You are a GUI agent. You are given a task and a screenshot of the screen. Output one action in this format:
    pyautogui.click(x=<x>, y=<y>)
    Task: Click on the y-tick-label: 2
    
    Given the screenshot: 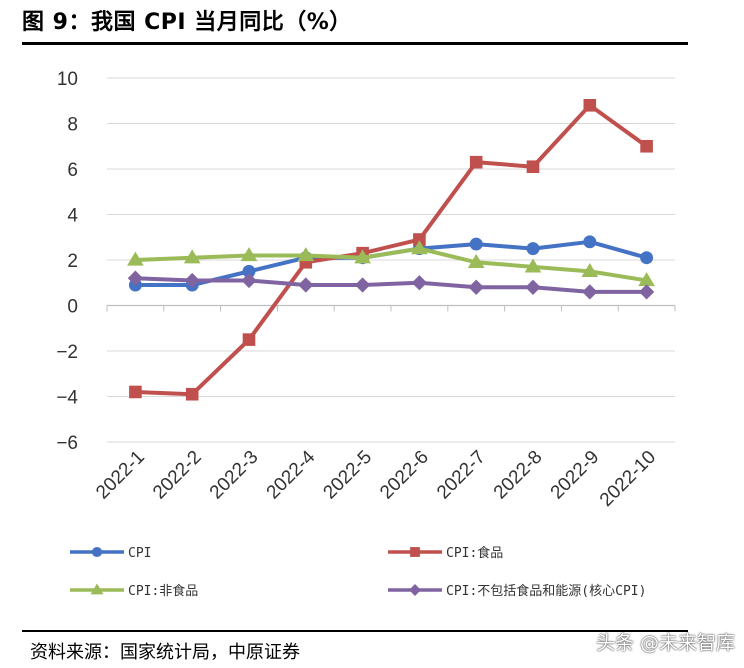 What is the action you would take?
    pyautogui.click(x=72, y=261)
    